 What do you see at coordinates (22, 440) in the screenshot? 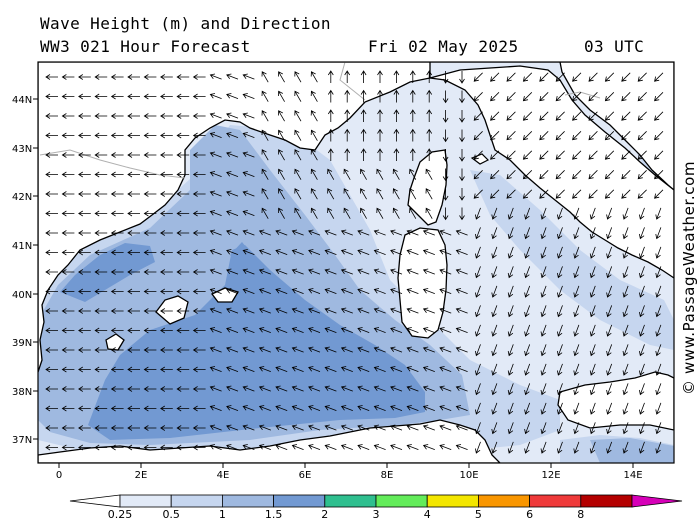
I see `lat-label-37n: 37N` at bounding box center [22, 440].